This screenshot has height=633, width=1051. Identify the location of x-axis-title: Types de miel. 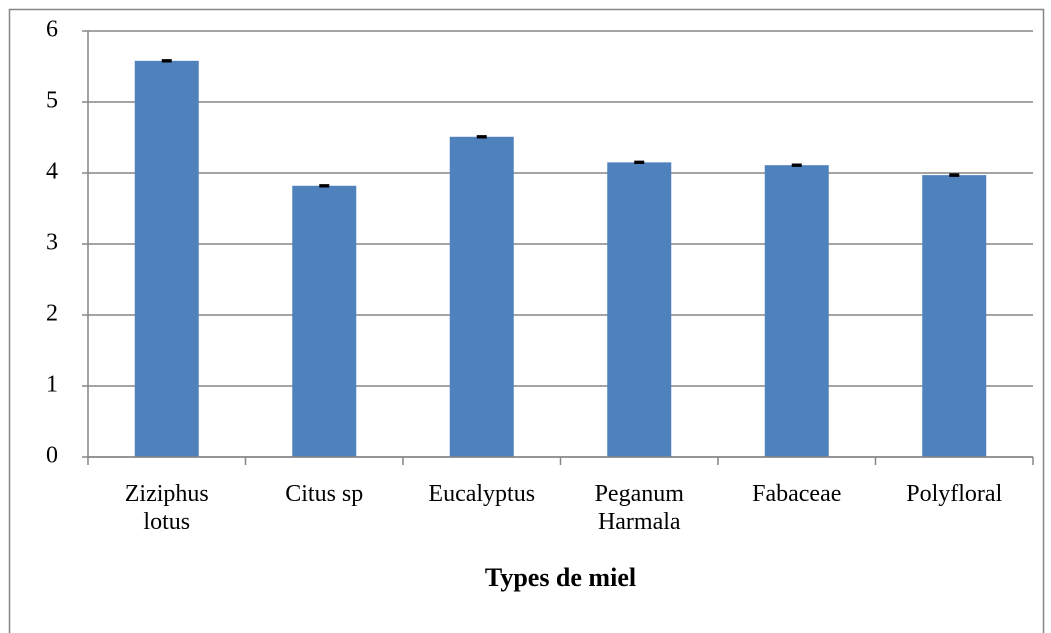
(560, 577).